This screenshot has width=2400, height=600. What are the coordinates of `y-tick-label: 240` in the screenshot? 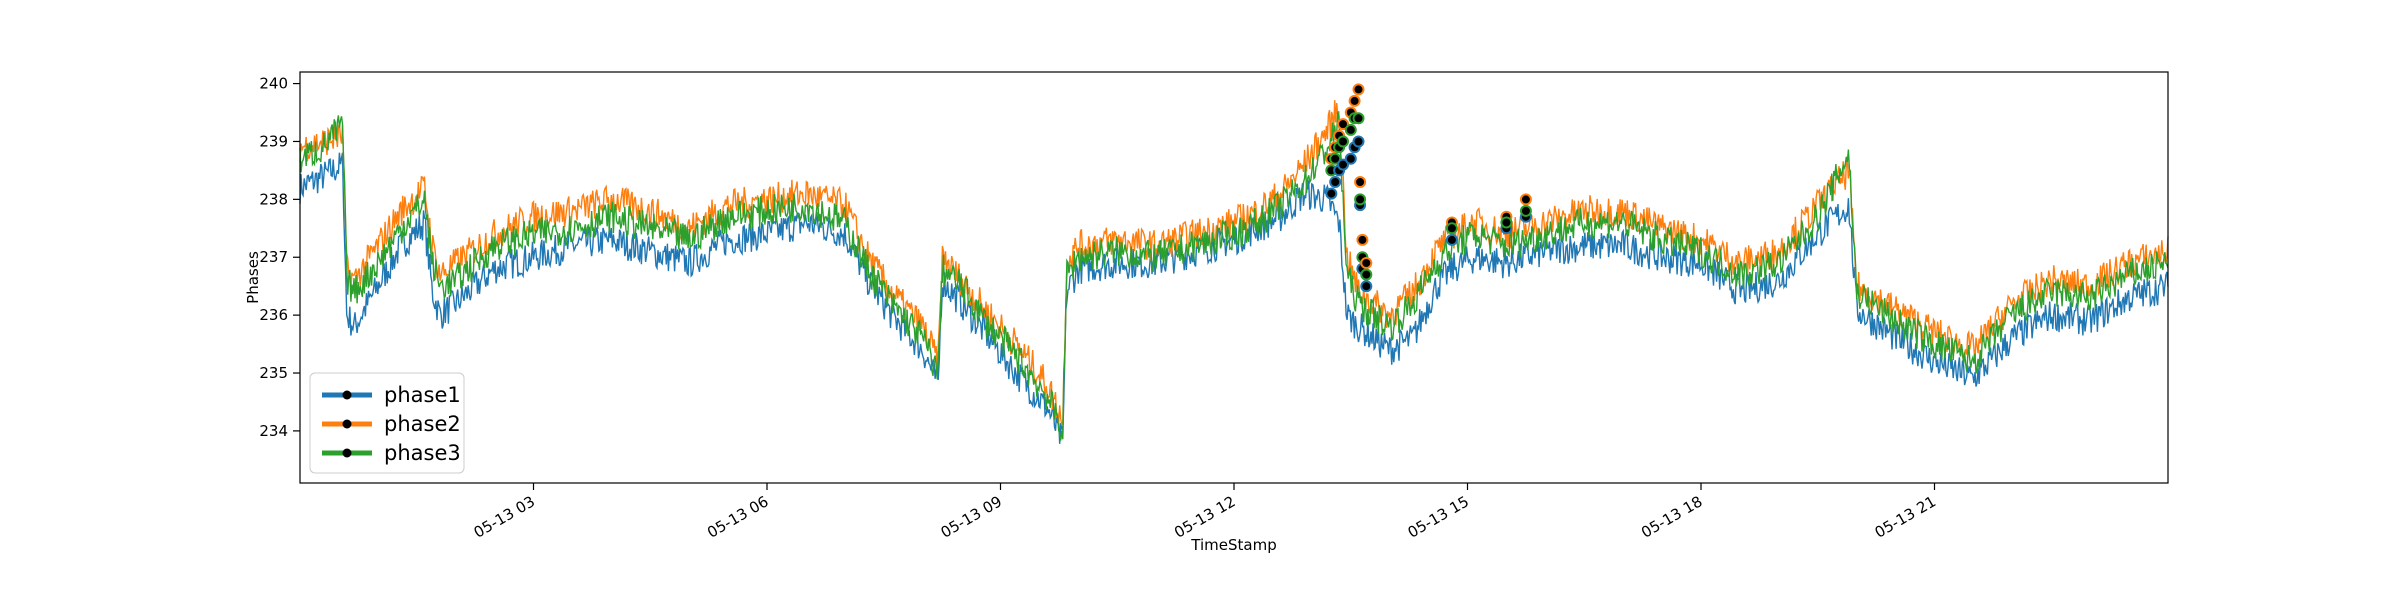 It's located at (273, 84).